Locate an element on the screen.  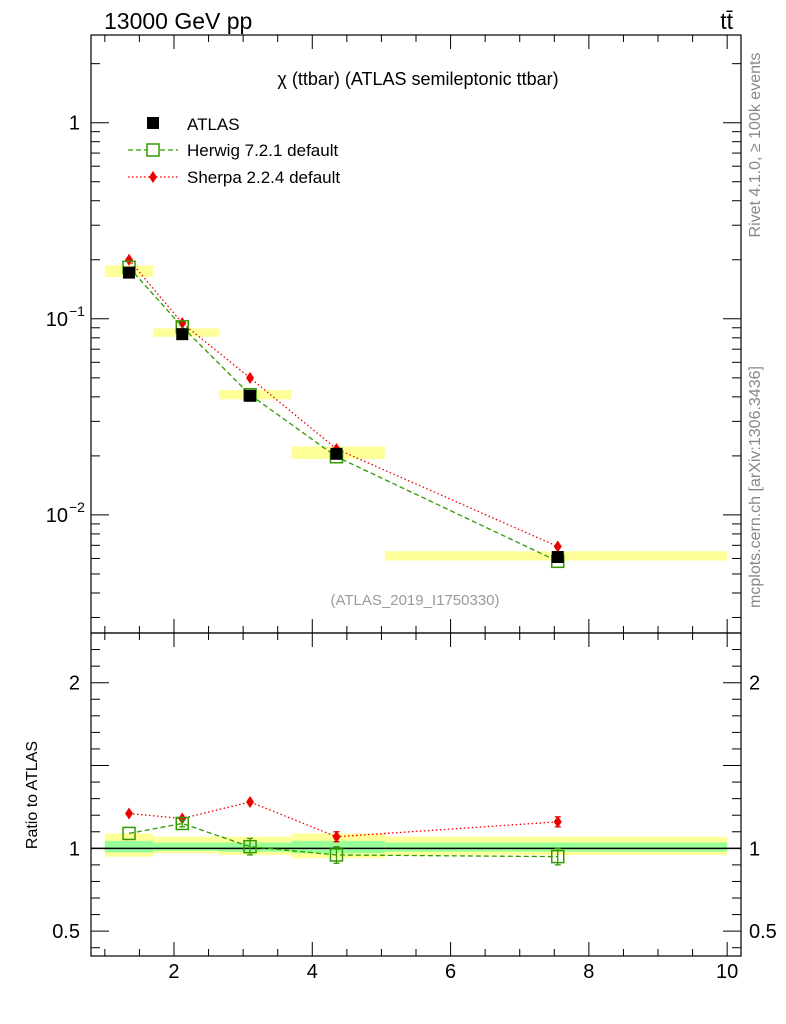
ratio-y-tick-label: 1 is located at coordinates (74, 849).